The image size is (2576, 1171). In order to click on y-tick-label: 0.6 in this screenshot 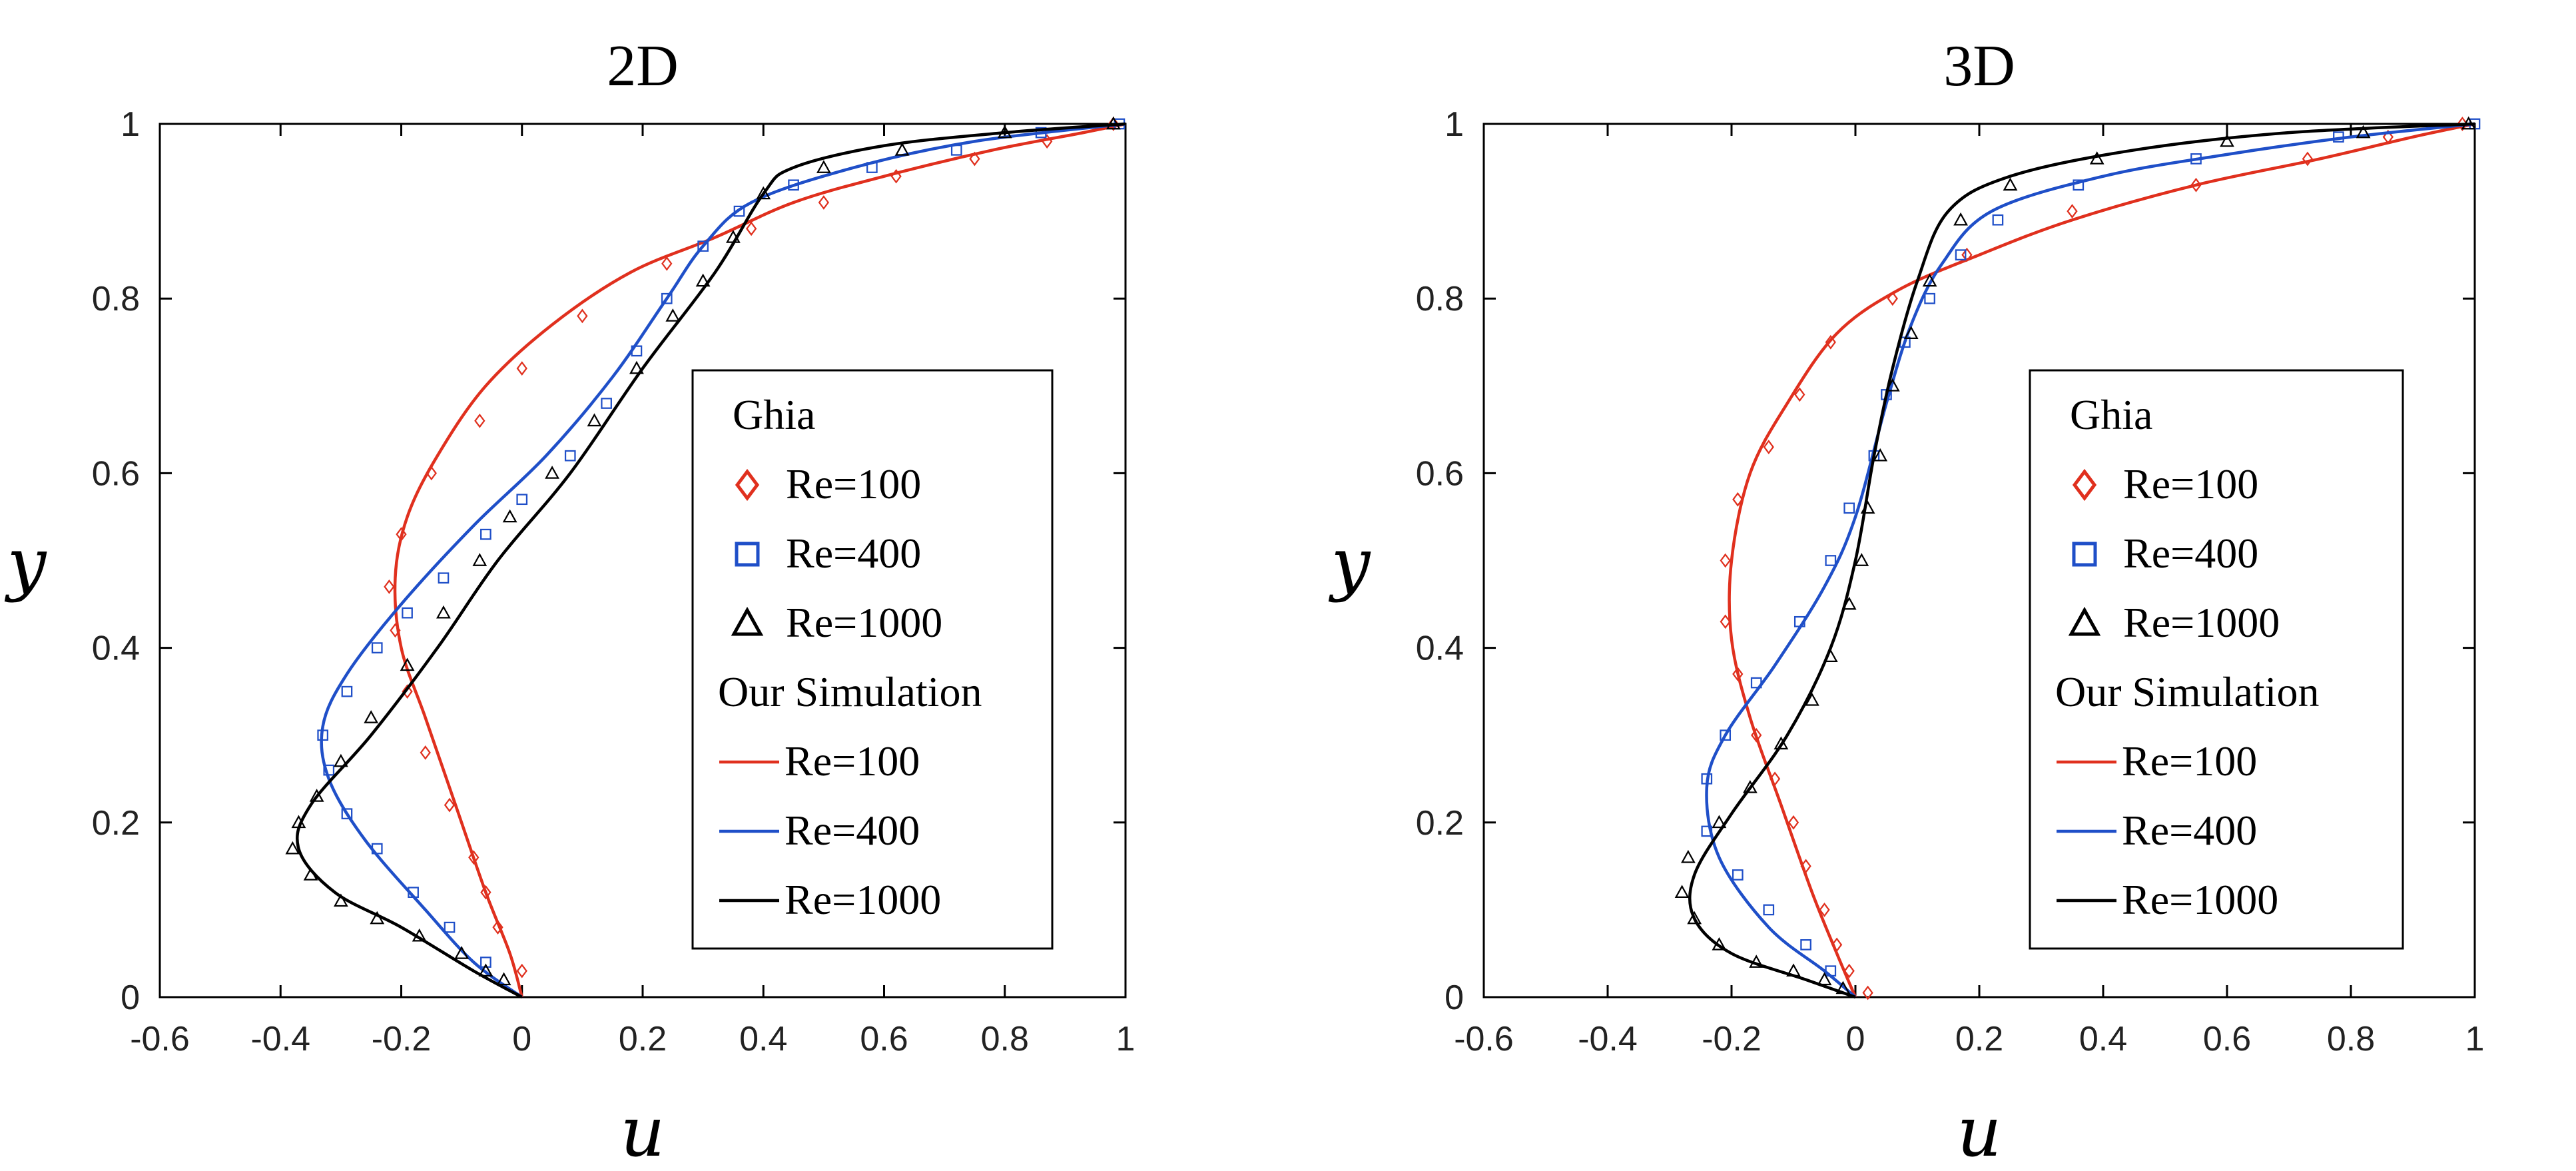, I will do `click(1440, 473)`.